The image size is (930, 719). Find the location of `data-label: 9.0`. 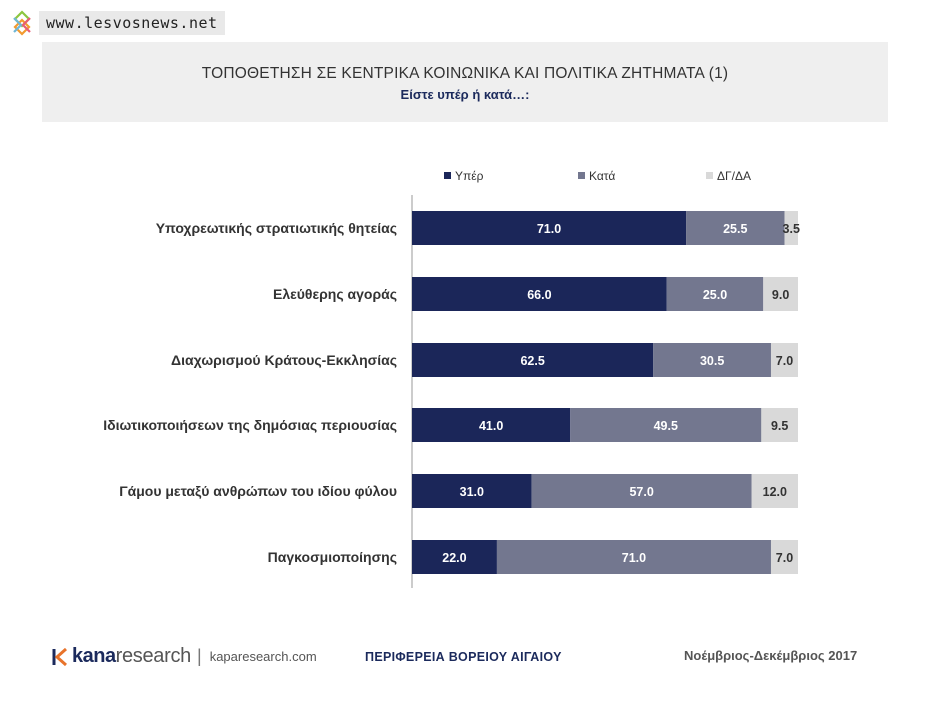

data-label: 9.0 is located at coordinates (780, 295).